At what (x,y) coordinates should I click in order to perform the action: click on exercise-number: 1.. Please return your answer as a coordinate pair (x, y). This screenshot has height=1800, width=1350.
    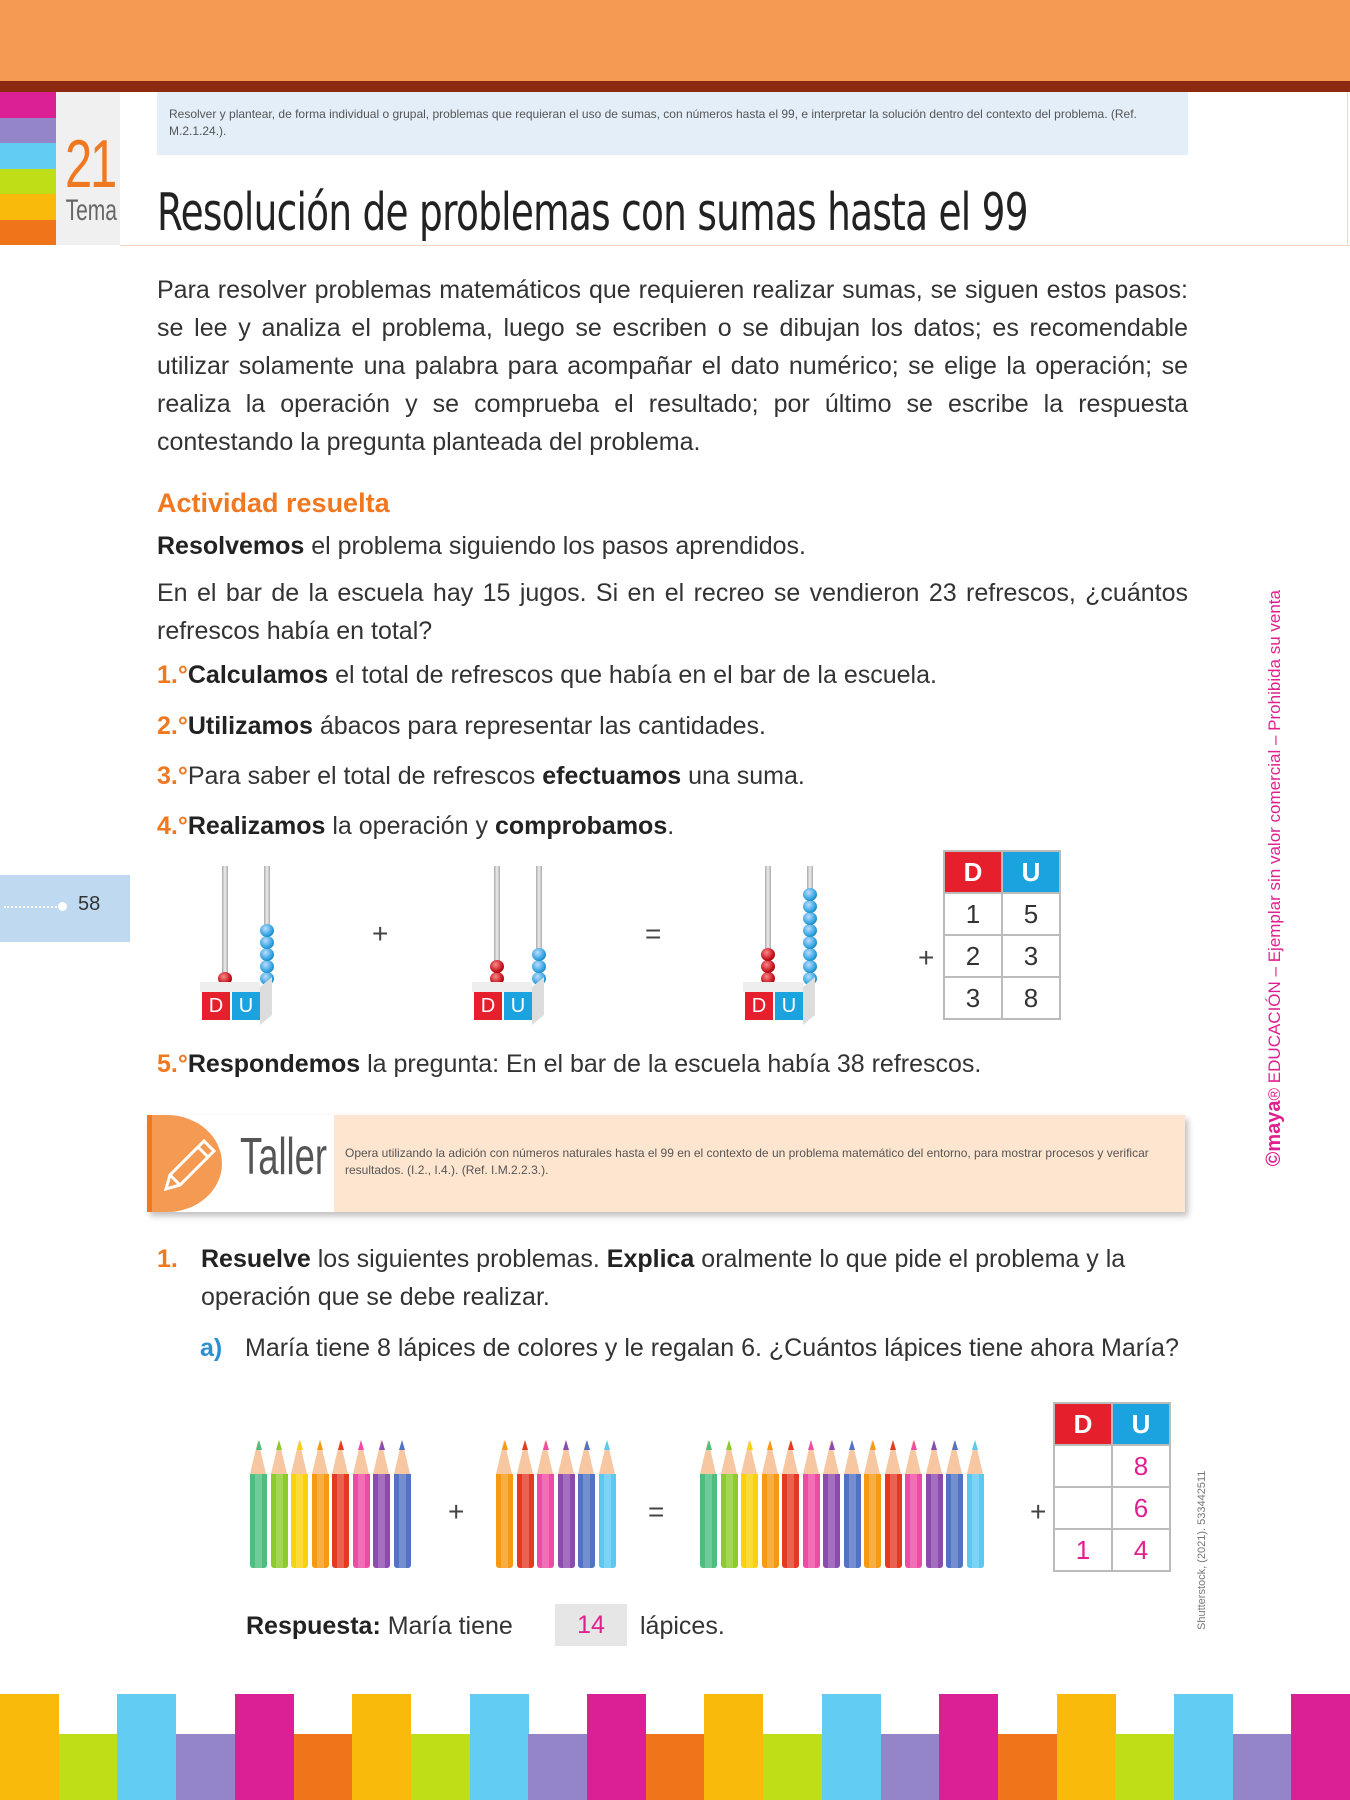
    Looking at the image, I should click on (167, 1259).